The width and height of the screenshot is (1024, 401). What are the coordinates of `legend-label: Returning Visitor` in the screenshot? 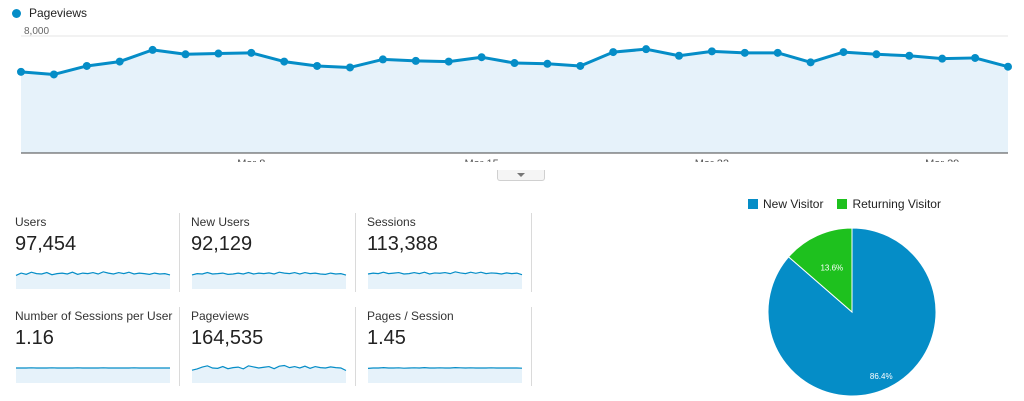 It's located at (896, 204).